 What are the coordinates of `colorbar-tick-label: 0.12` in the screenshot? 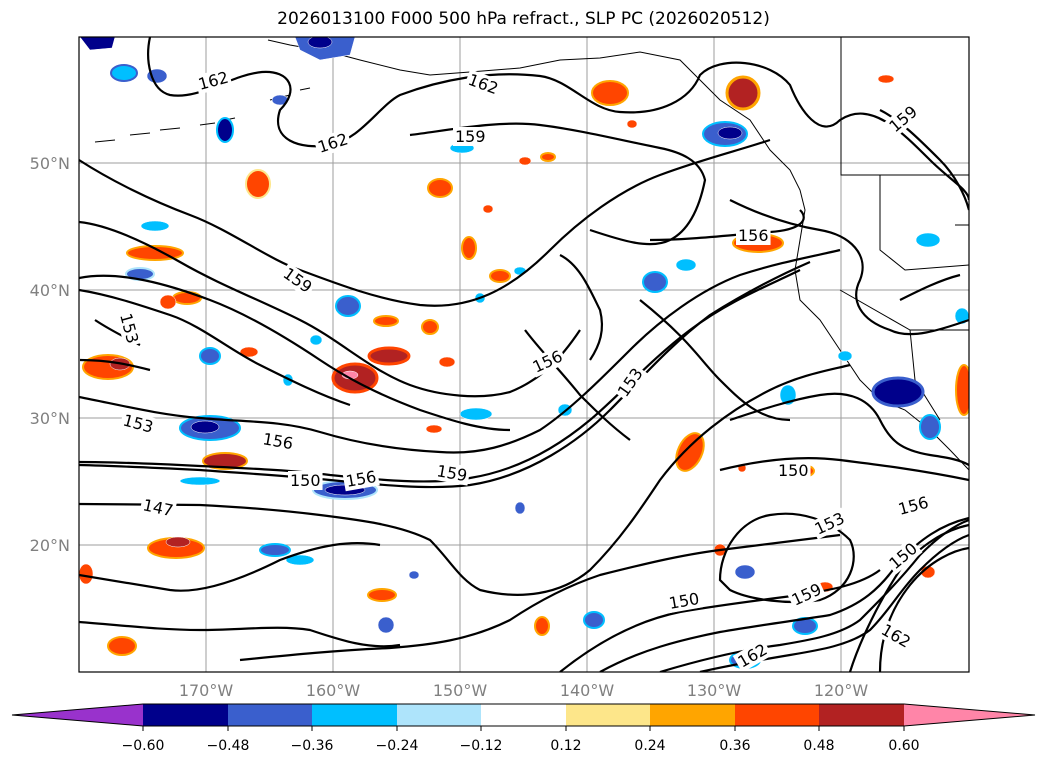 It's located at (565, 746).